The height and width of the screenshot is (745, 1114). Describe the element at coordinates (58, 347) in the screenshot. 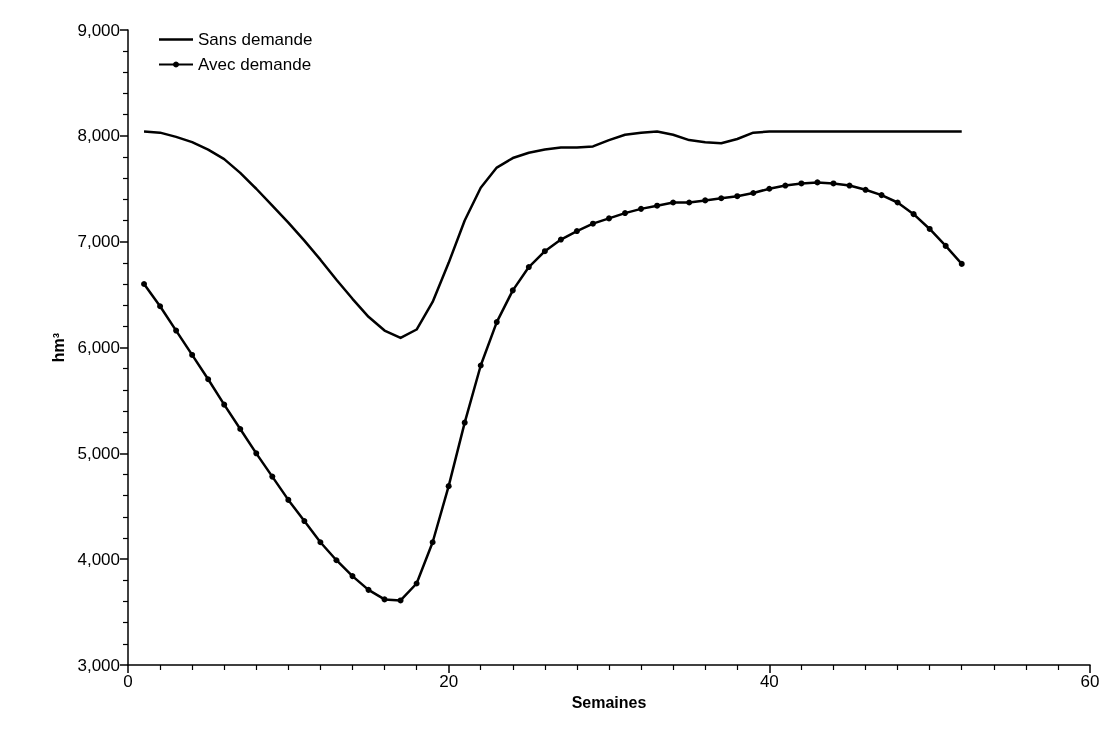

I see `y-axis-title: hm³` at that location.